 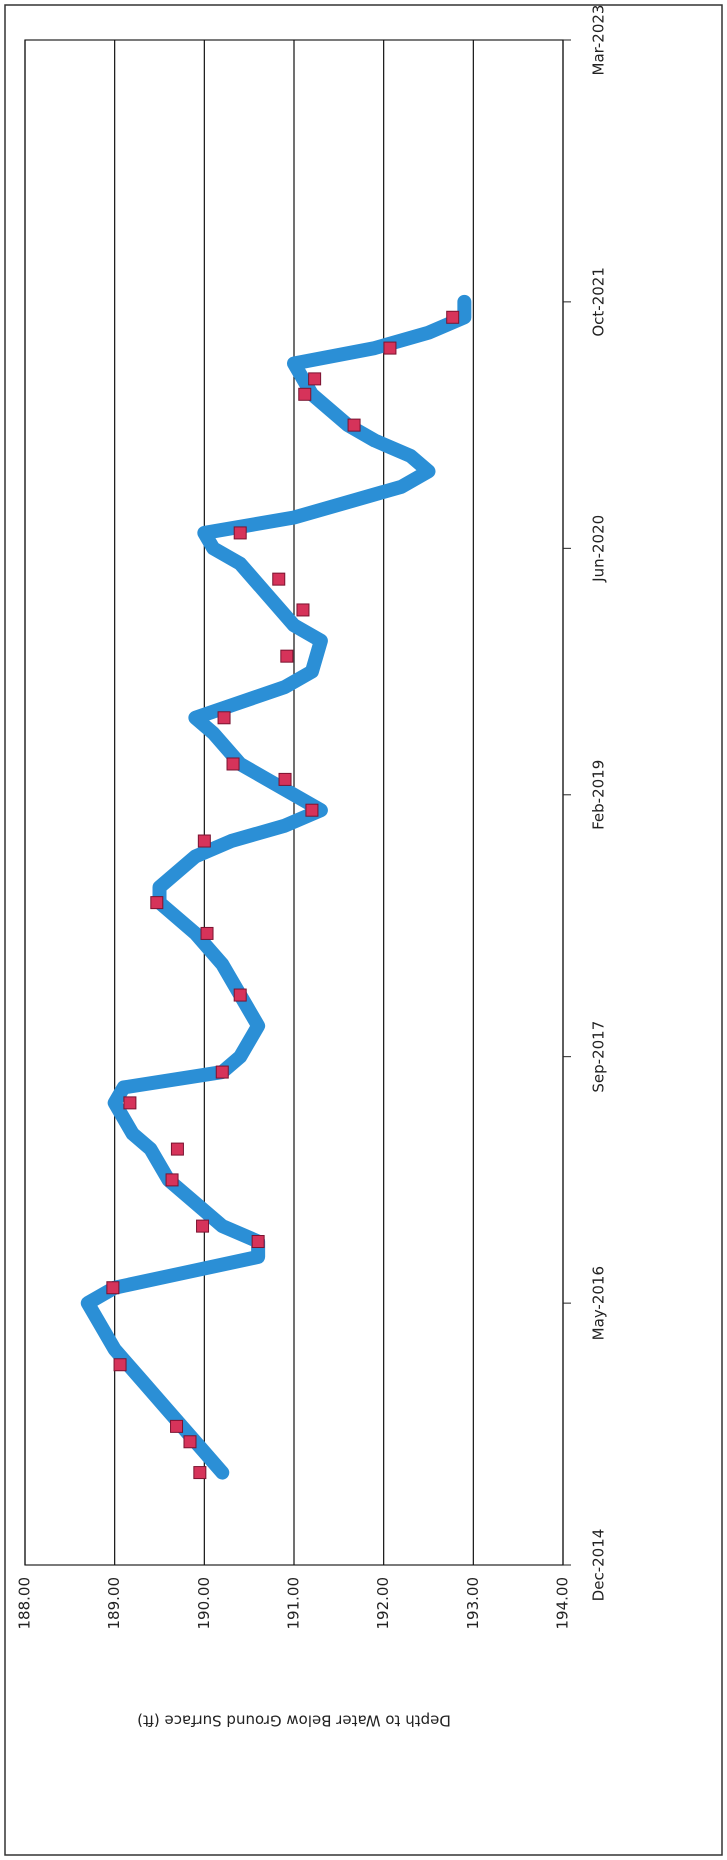 What do you see at coordinates (204, 1603) in the screenshot?
I see `y-tick-label: 190.00` at bounding box center [204, 1603].